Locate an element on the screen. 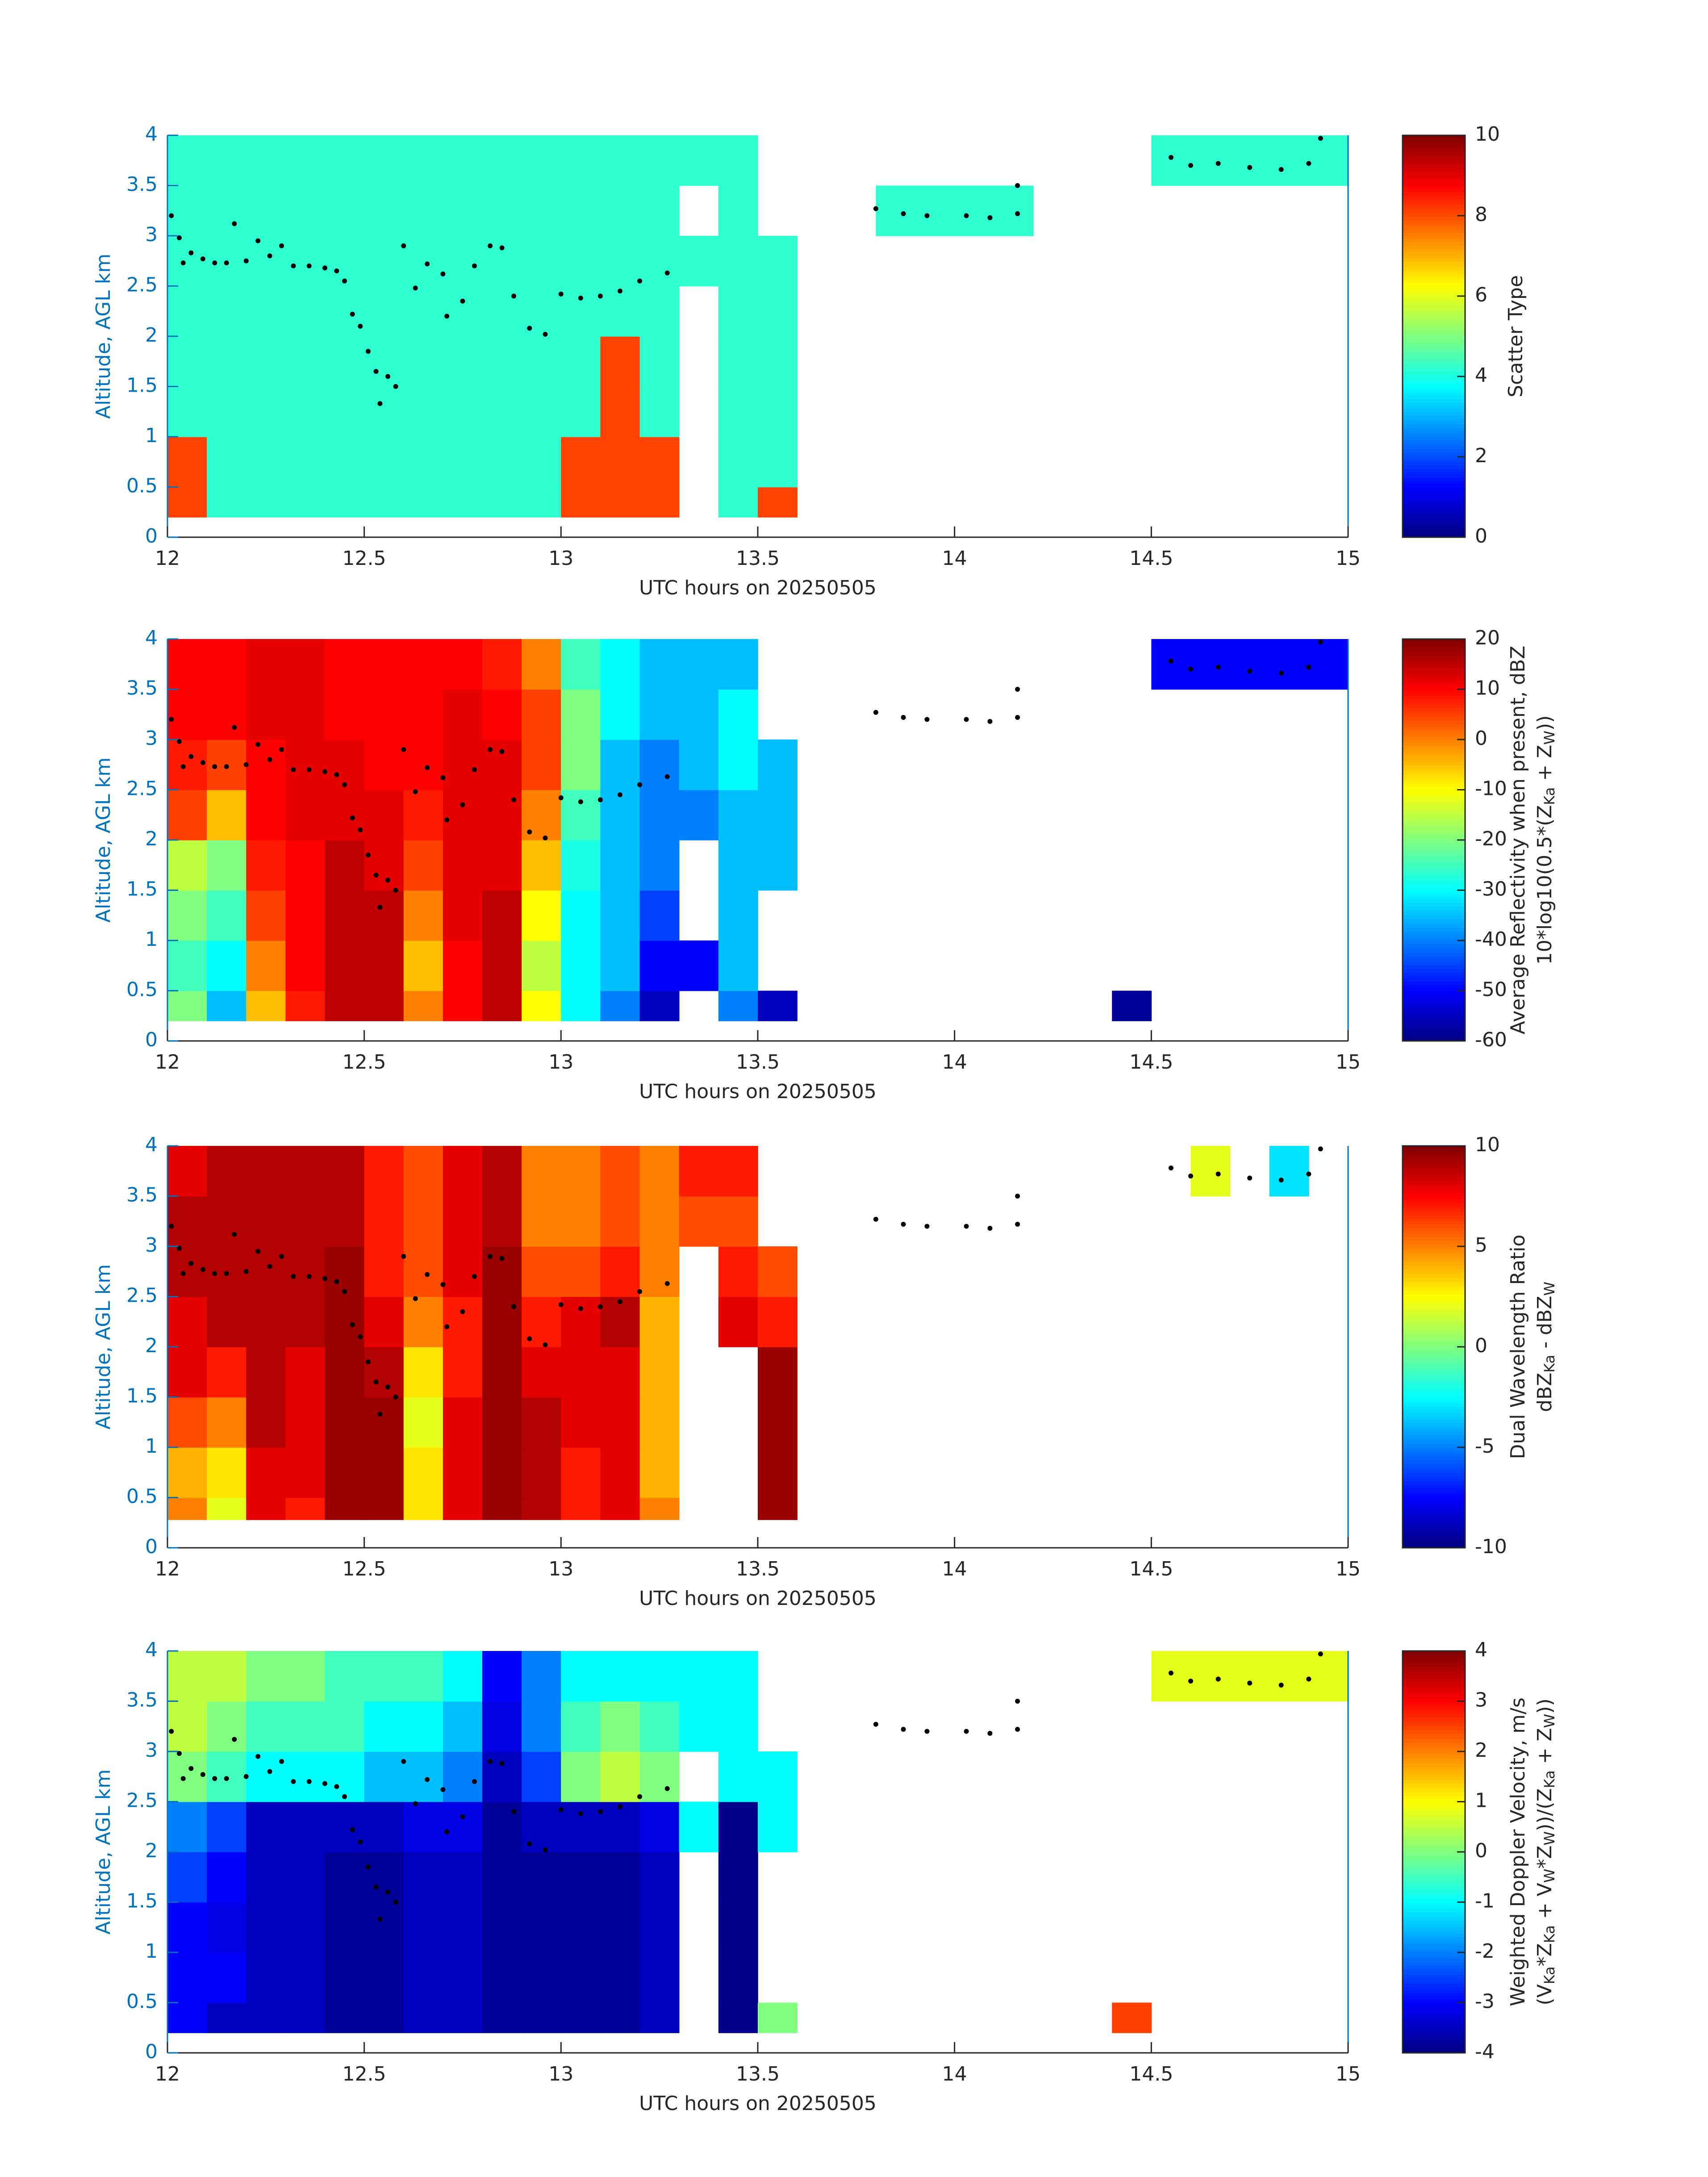  colorbar-label-part: Ka is located at coordinates (1549, 796).